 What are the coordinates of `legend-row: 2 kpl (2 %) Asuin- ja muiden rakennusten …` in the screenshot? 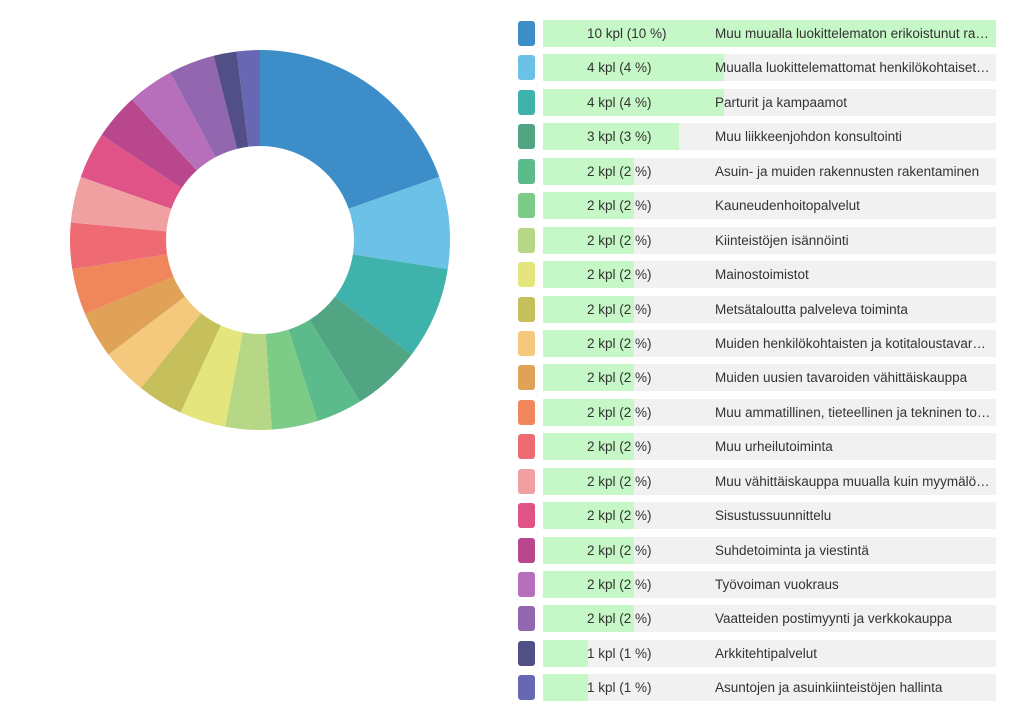 It's located at (758, 171).